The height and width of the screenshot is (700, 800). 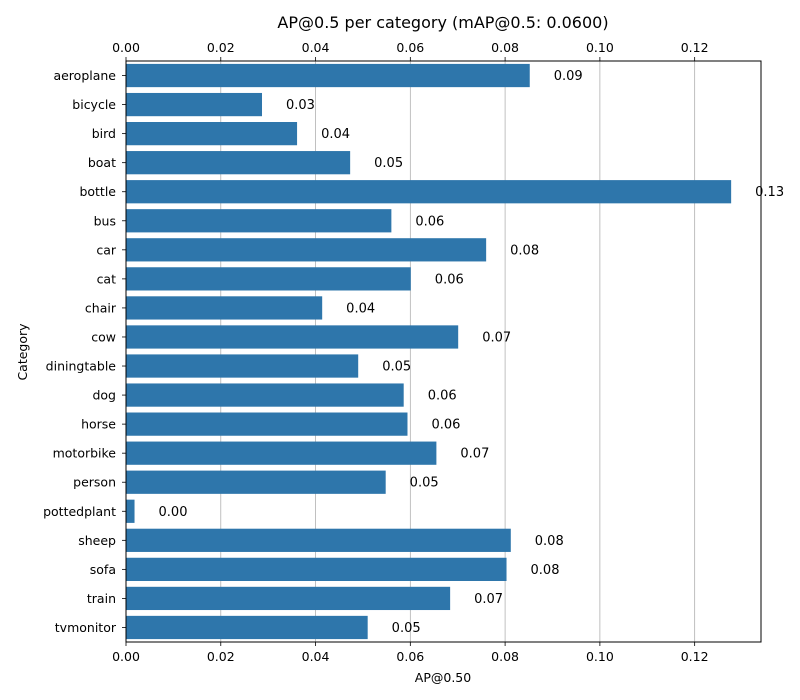 I want to click on y-tick-label: dog, so click(x=104, y=395).